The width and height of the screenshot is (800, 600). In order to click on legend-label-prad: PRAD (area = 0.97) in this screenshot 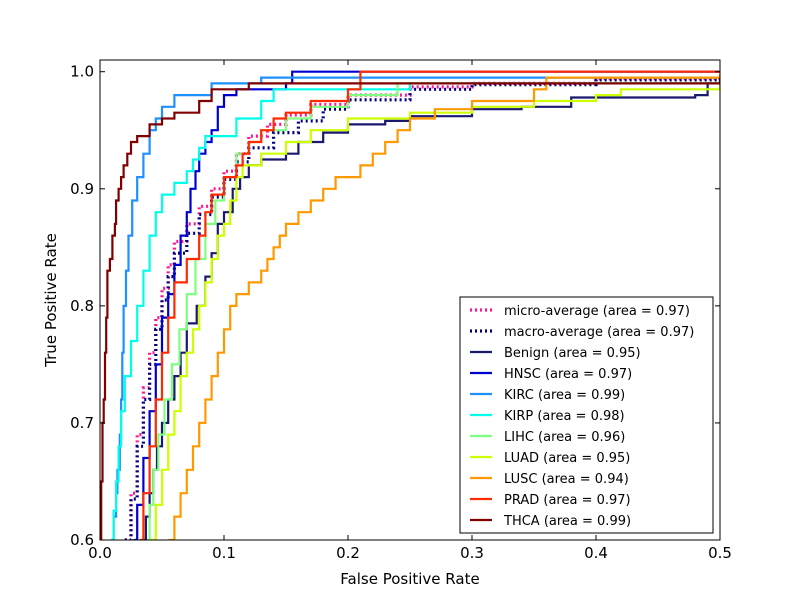, I will do `click(567, 500)`.